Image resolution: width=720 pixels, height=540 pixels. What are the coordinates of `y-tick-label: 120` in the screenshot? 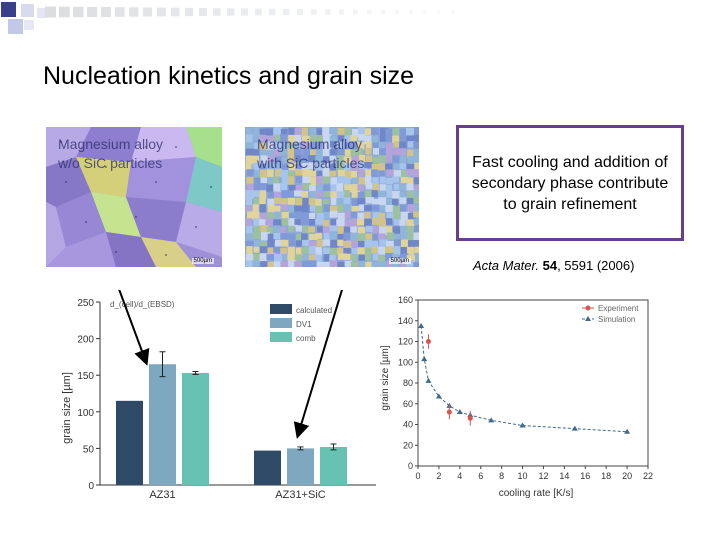 It's located at (405, 342).